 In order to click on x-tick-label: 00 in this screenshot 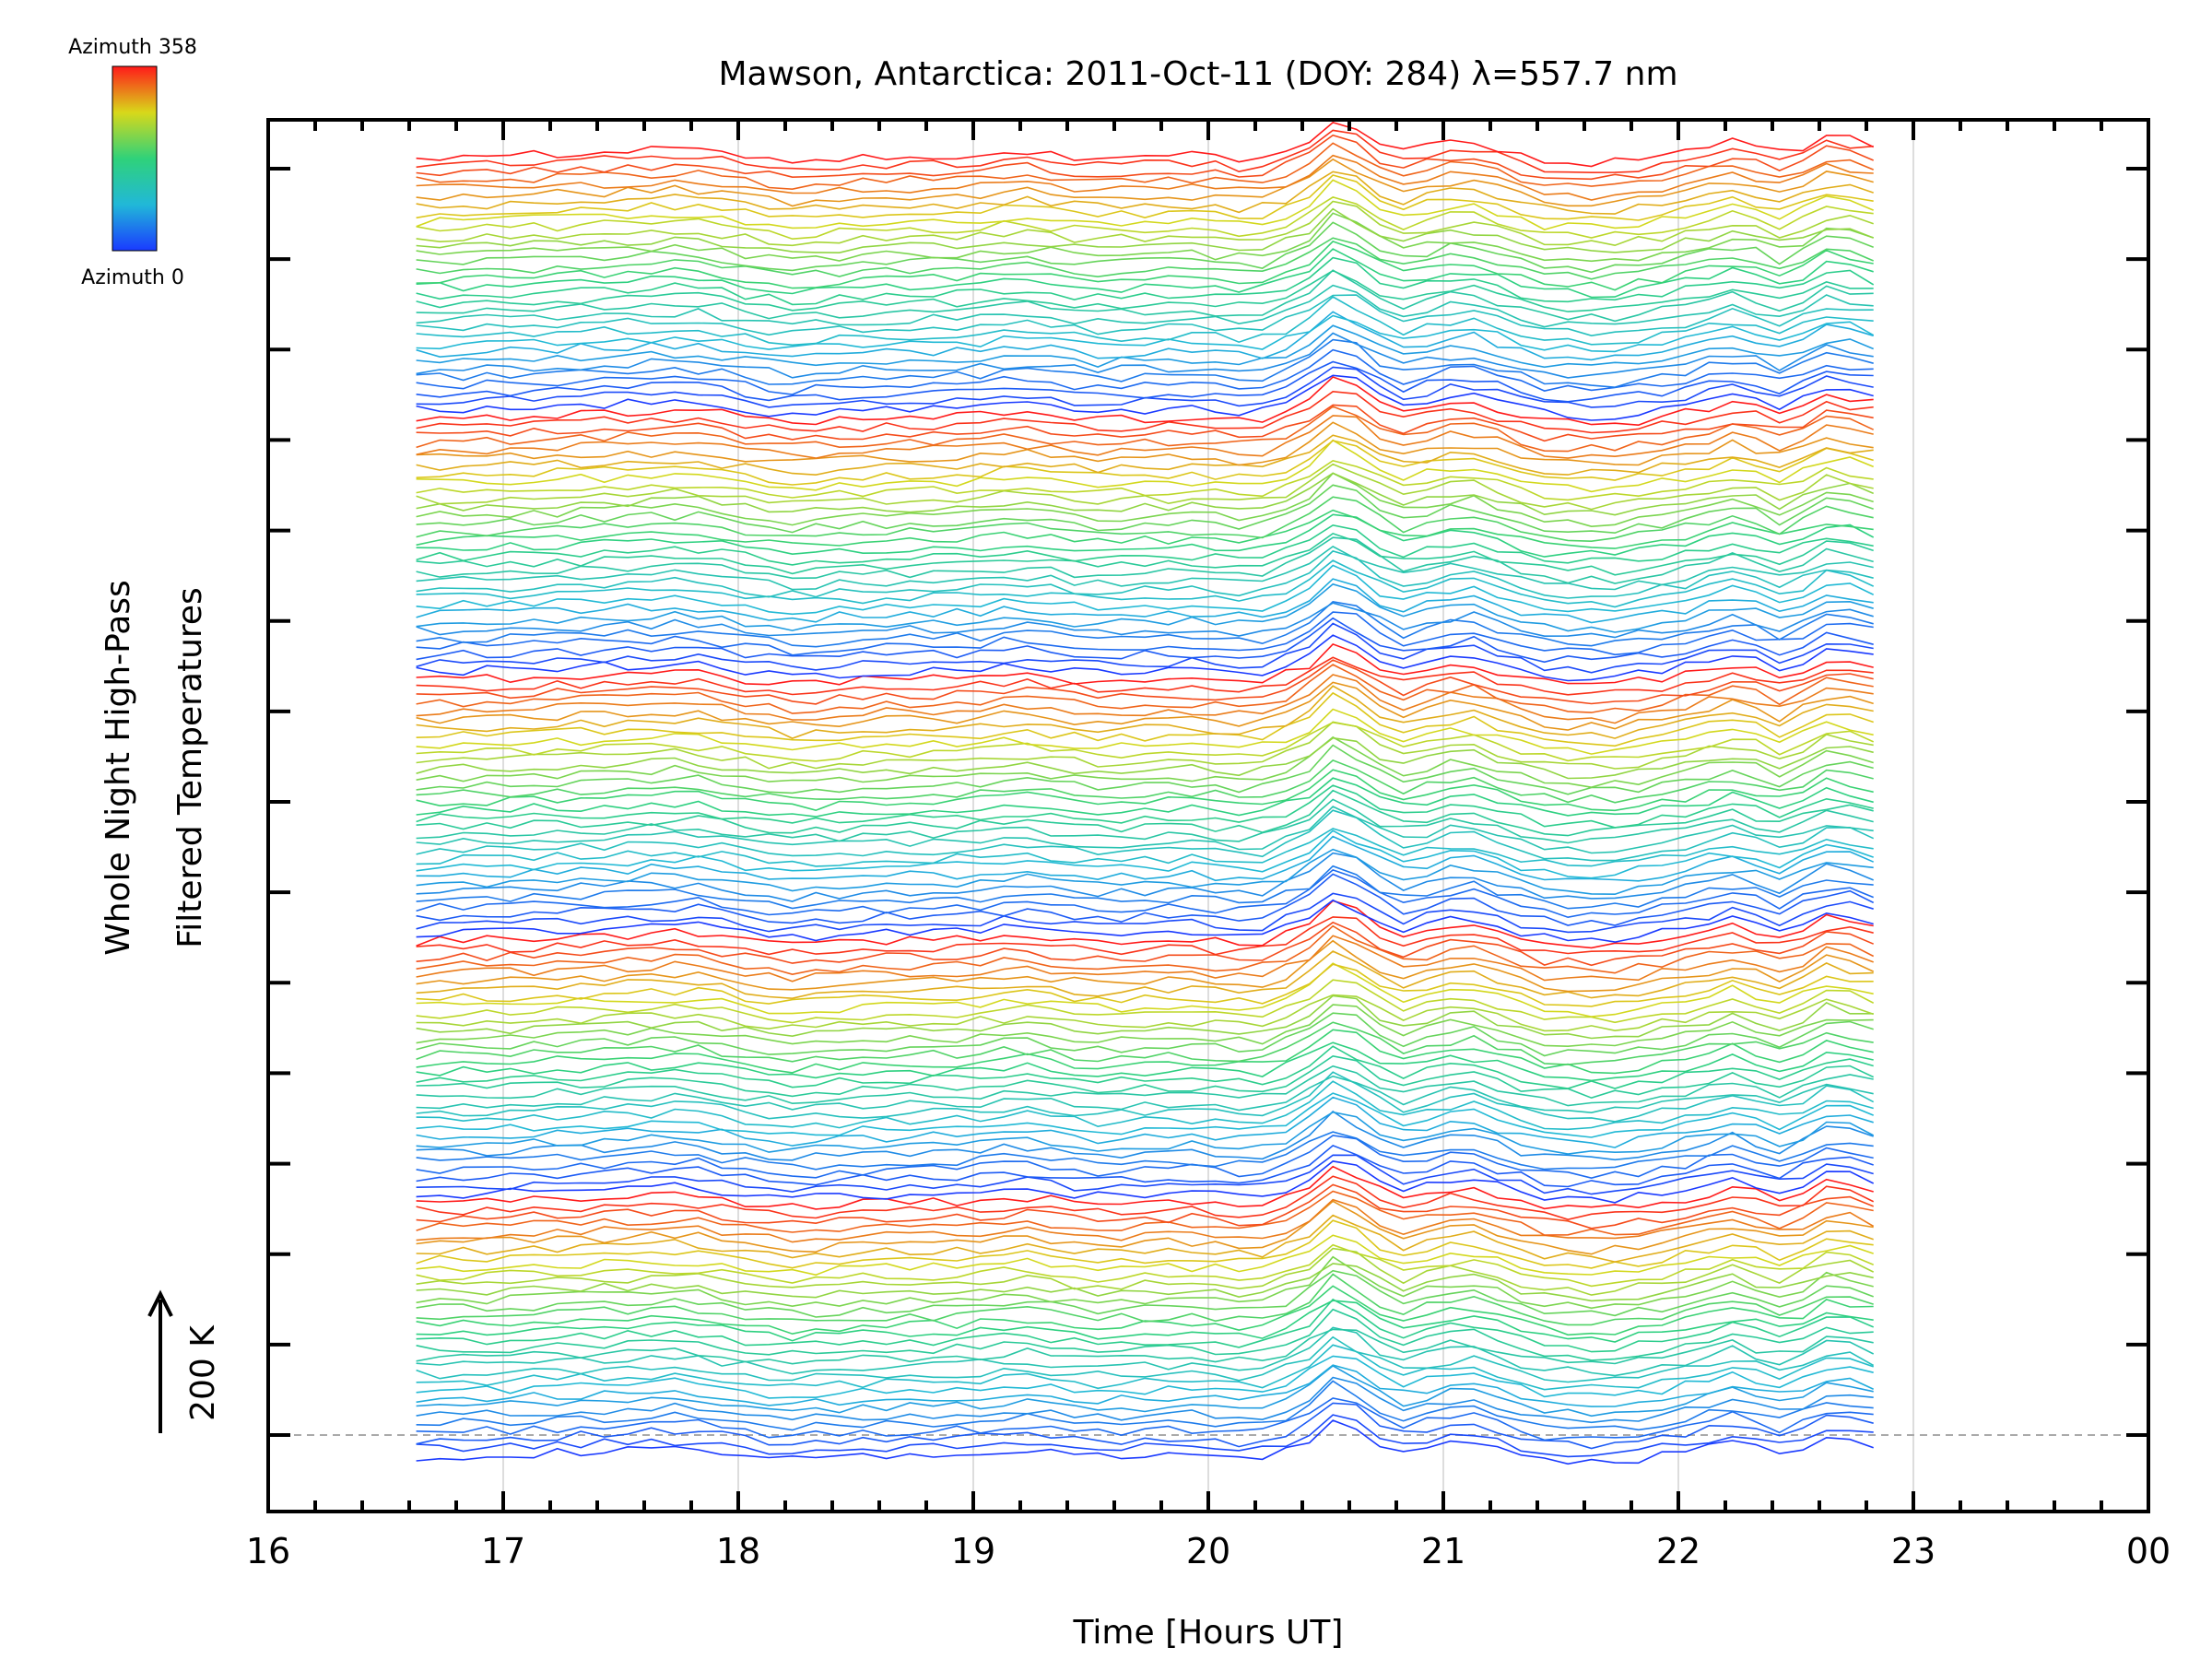, I will do `click(2148, 1551)`.